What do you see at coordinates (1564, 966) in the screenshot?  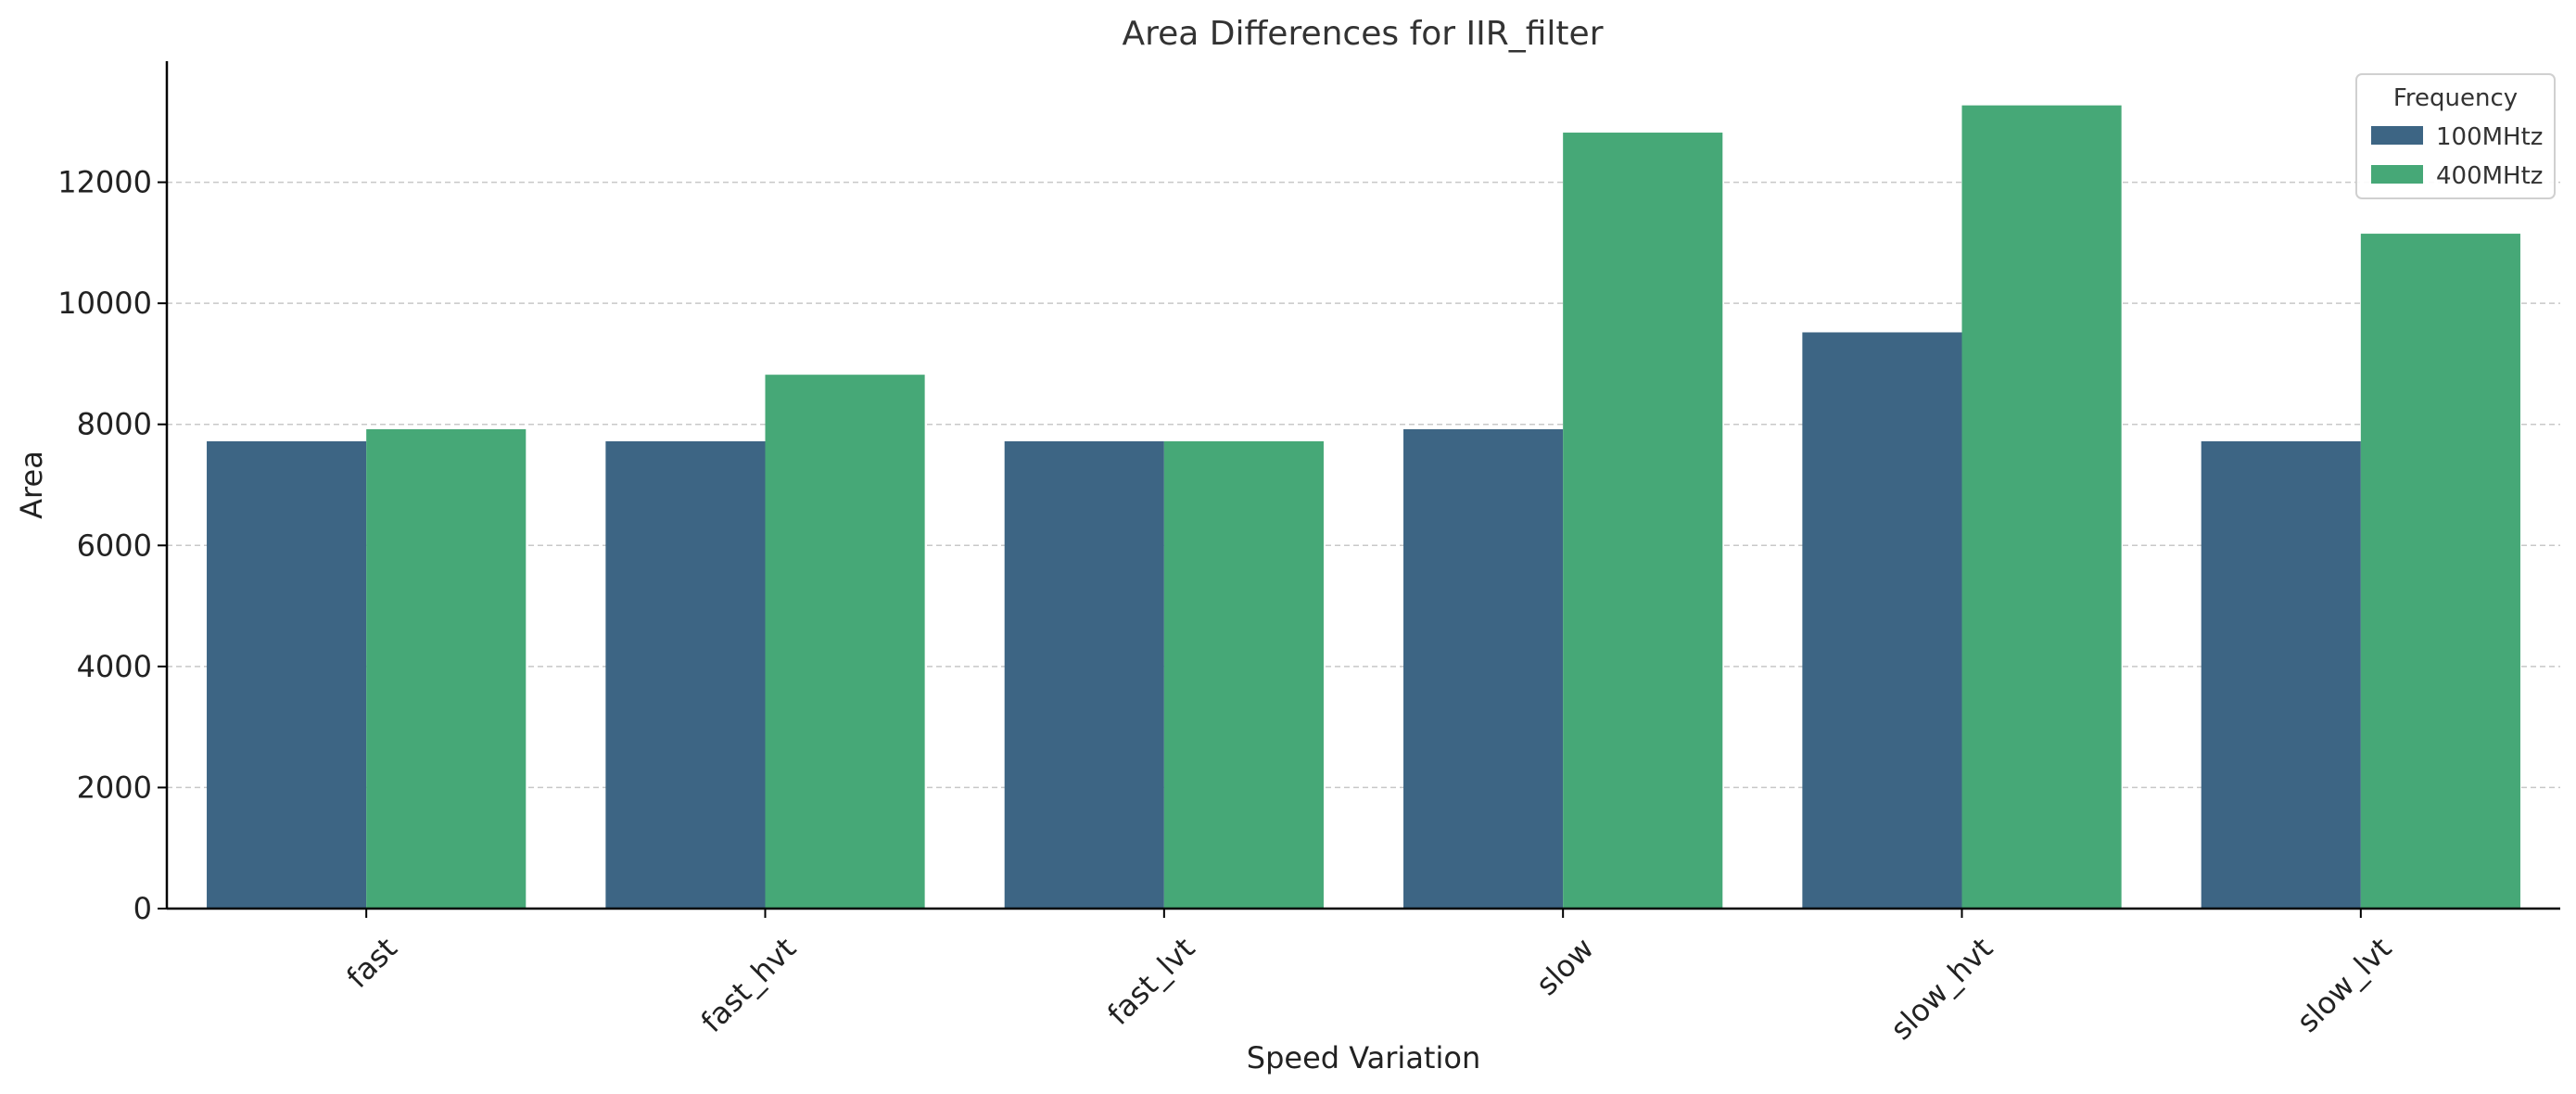 I see `x-tick-label: slow` at bounding box center [1564, 966].